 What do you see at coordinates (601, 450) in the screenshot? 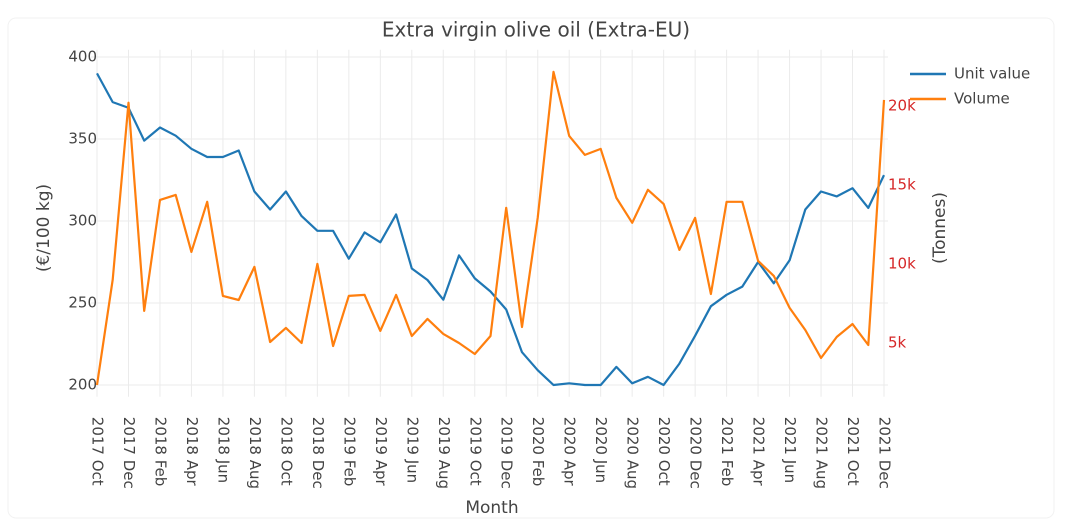
I see `x-tick-label: 2020 Jun` at bounding box center [601, 450].